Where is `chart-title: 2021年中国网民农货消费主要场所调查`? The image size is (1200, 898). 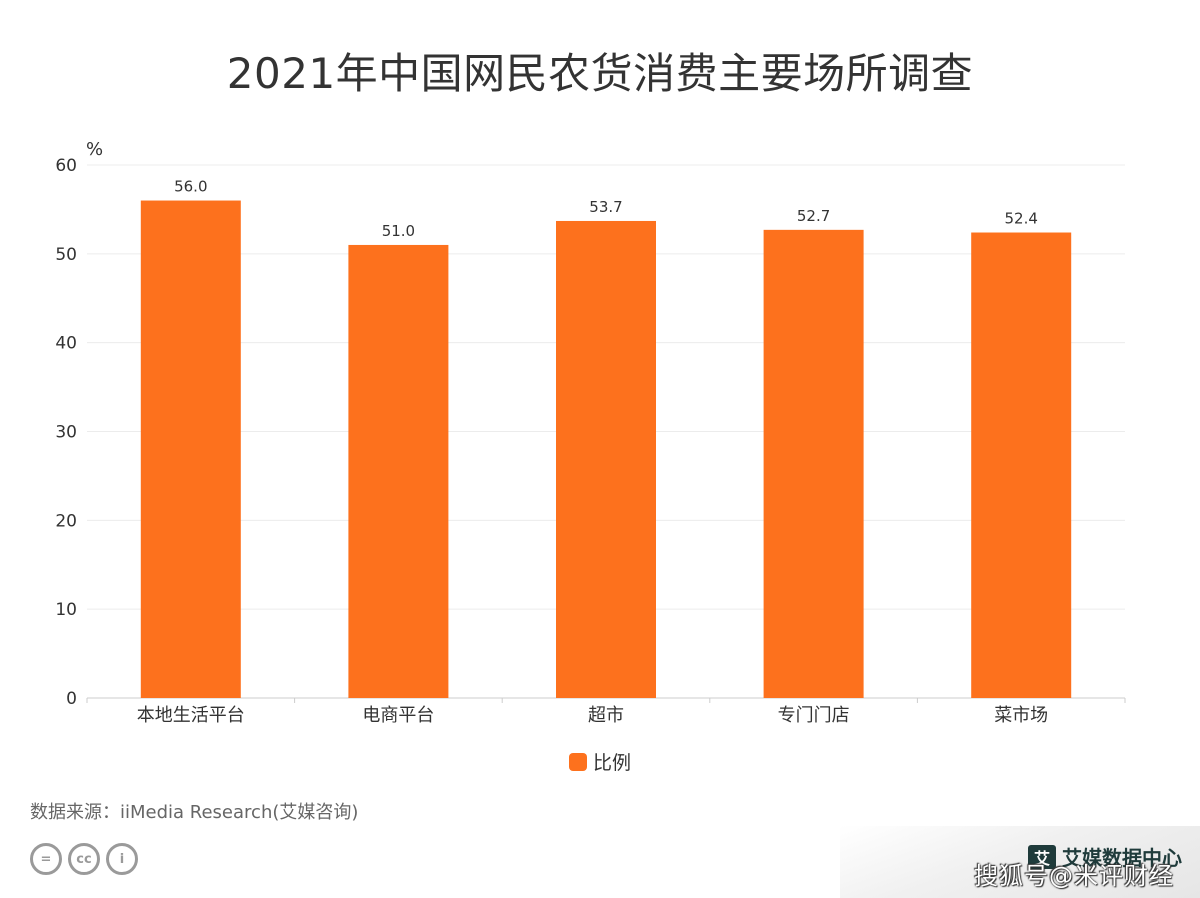 chart-title: 2021年中国网民农货消费主要场所调查 is located at coordinates (600, 73).